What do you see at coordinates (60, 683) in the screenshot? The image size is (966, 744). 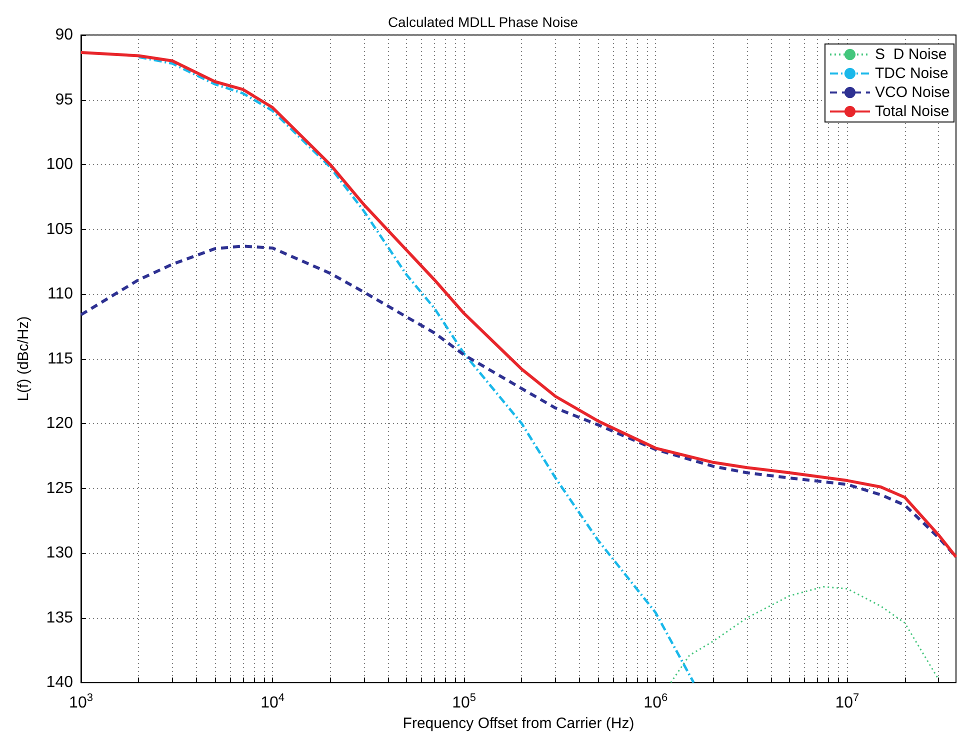 I see `y-tick-label: 140` at bounding box center [60, 683].